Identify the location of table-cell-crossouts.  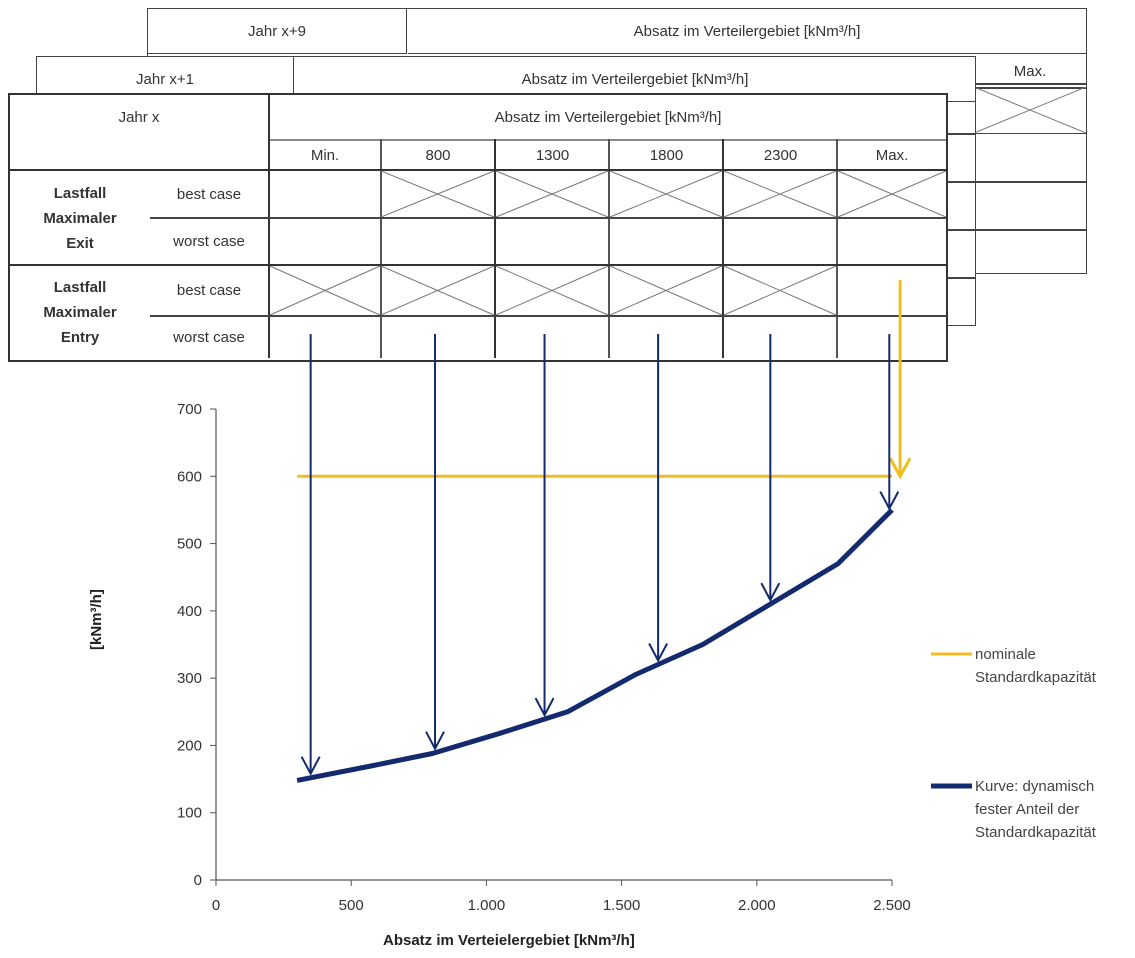
(607, 243).